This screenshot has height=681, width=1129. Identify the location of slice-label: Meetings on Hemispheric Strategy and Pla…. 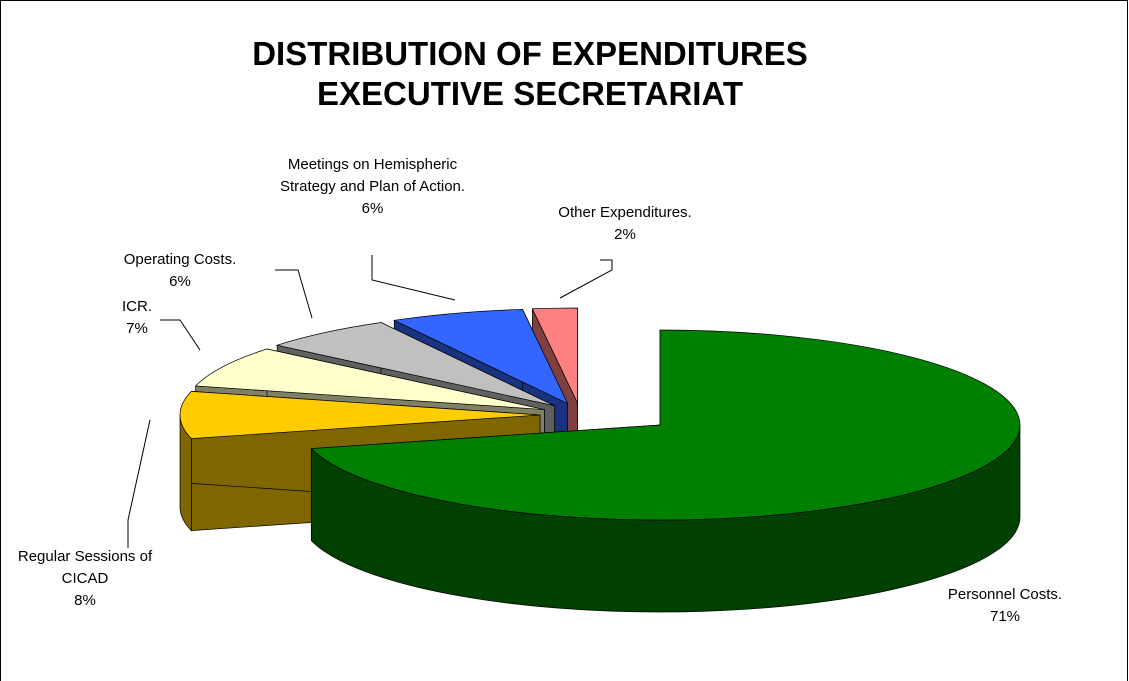
(372, 187).